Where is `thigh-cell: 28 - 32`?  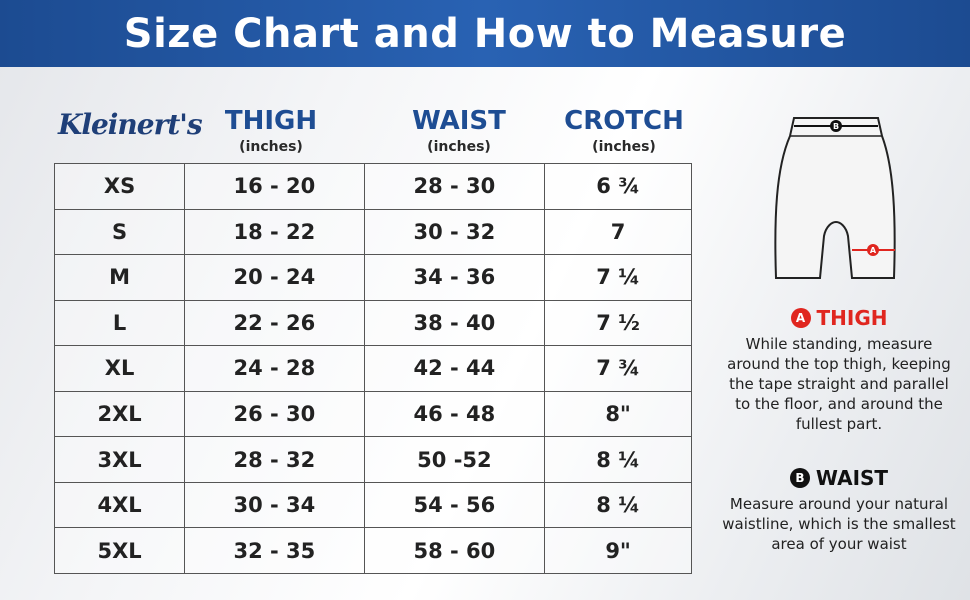 thigh-cell: 28 - 32 is located at coordinates (274, 459).